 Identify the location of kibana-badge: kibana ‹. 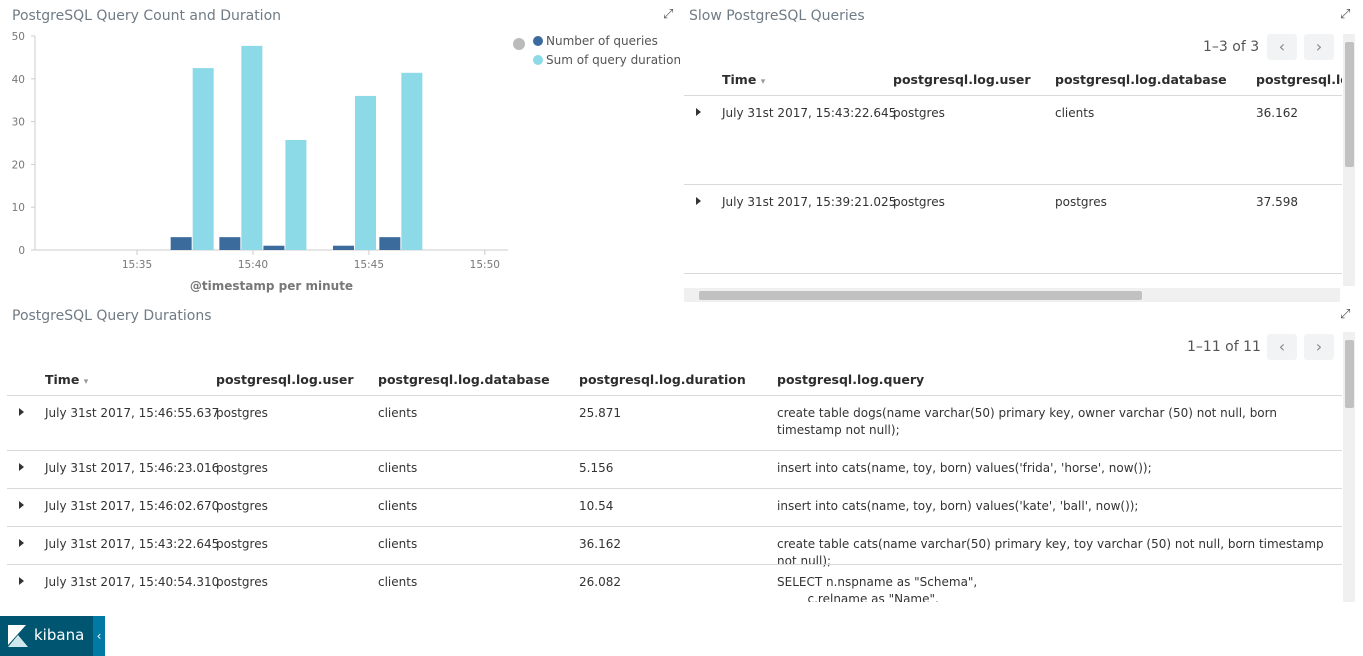
(52, 636).